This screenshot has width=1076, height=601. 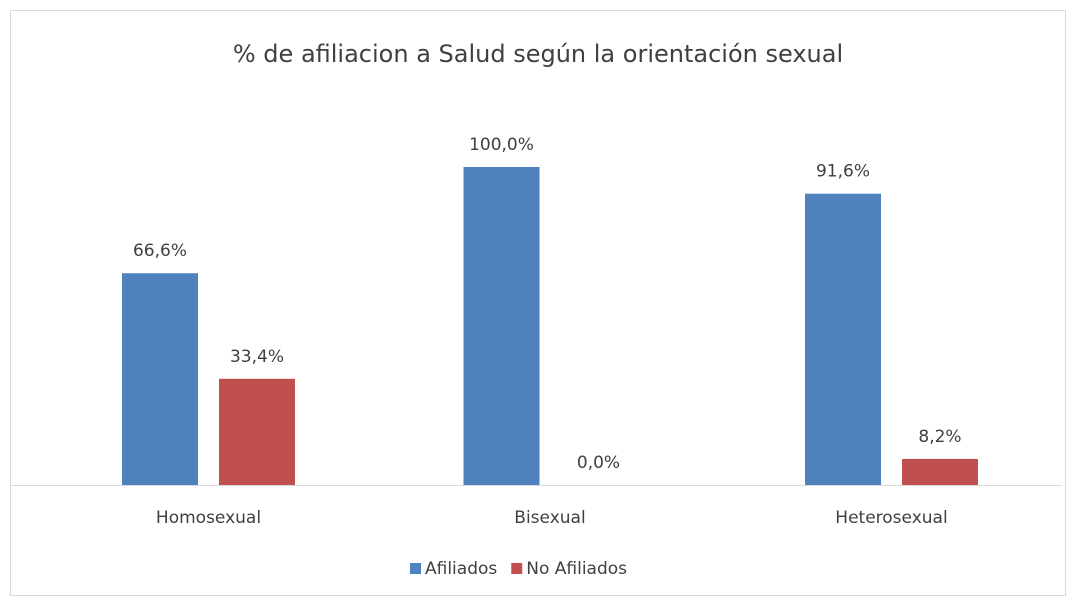 I want to click on data-label: 66,6%, so click(x=160, y=251).